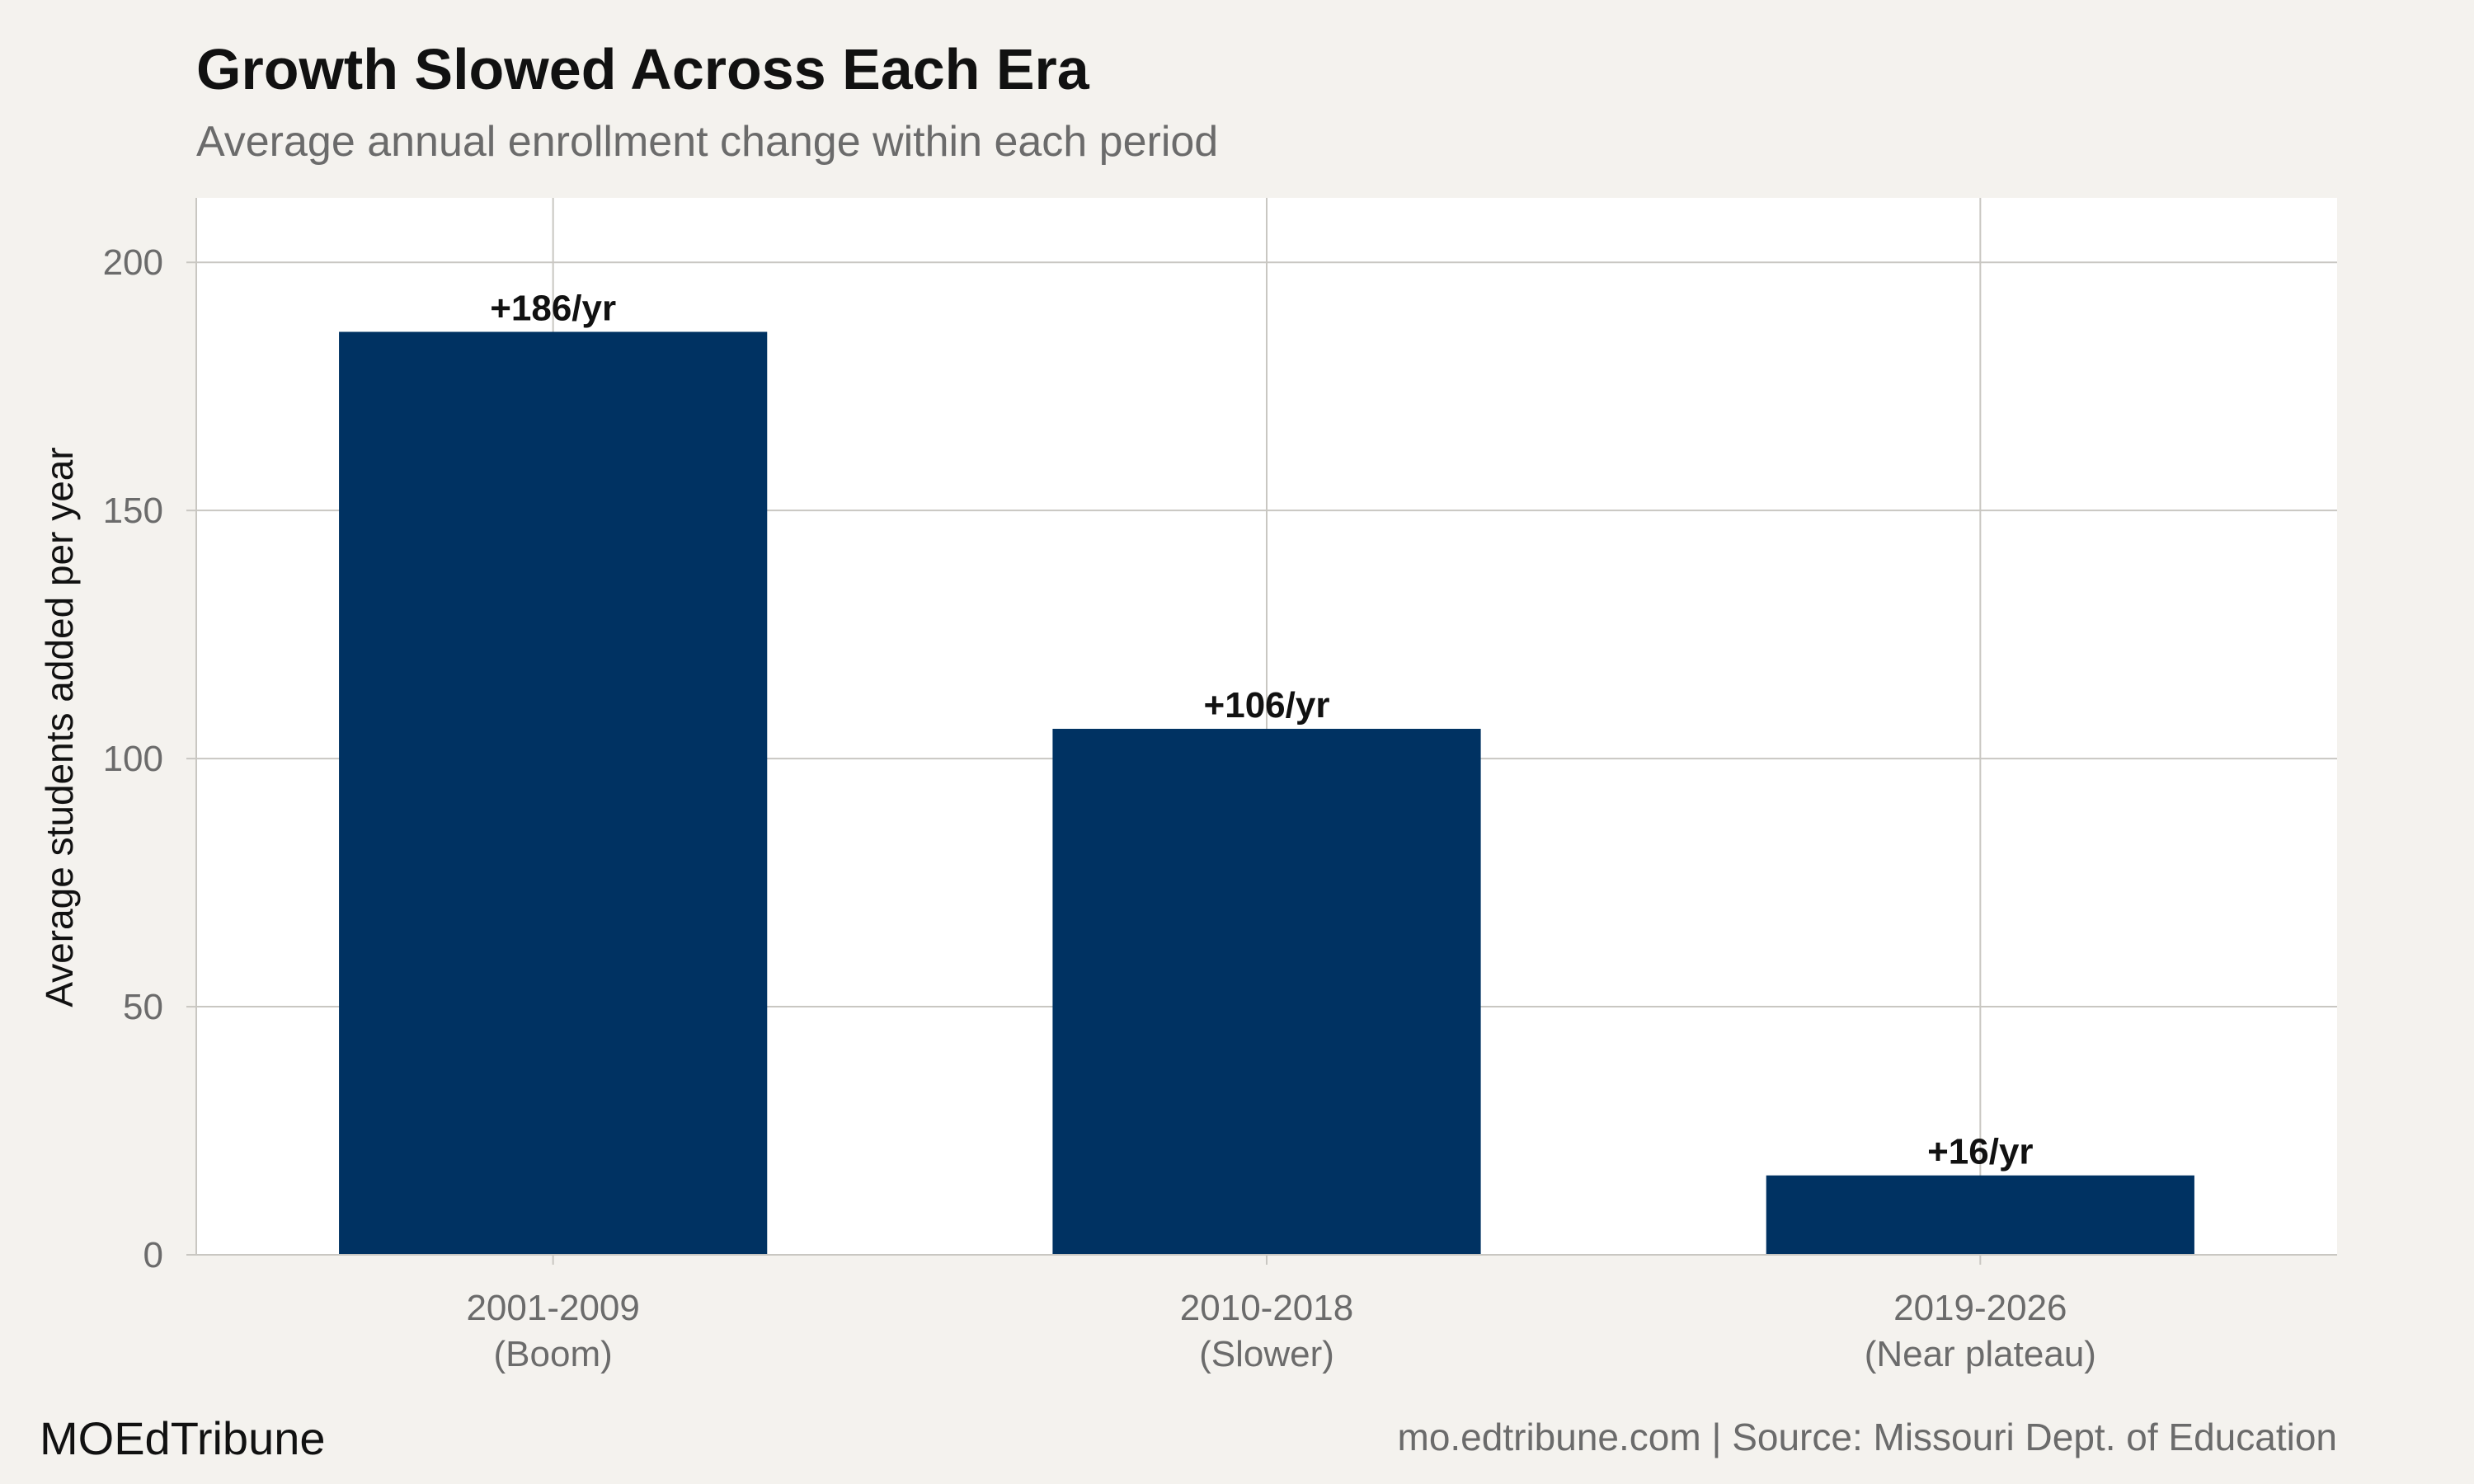 This screenshot has height=1484, width=2474. What do you see at coordinates (1266, 1354) in the screenshot?
I see `x-tick-label: (Slower)` at bounding box center [1266, 1354].